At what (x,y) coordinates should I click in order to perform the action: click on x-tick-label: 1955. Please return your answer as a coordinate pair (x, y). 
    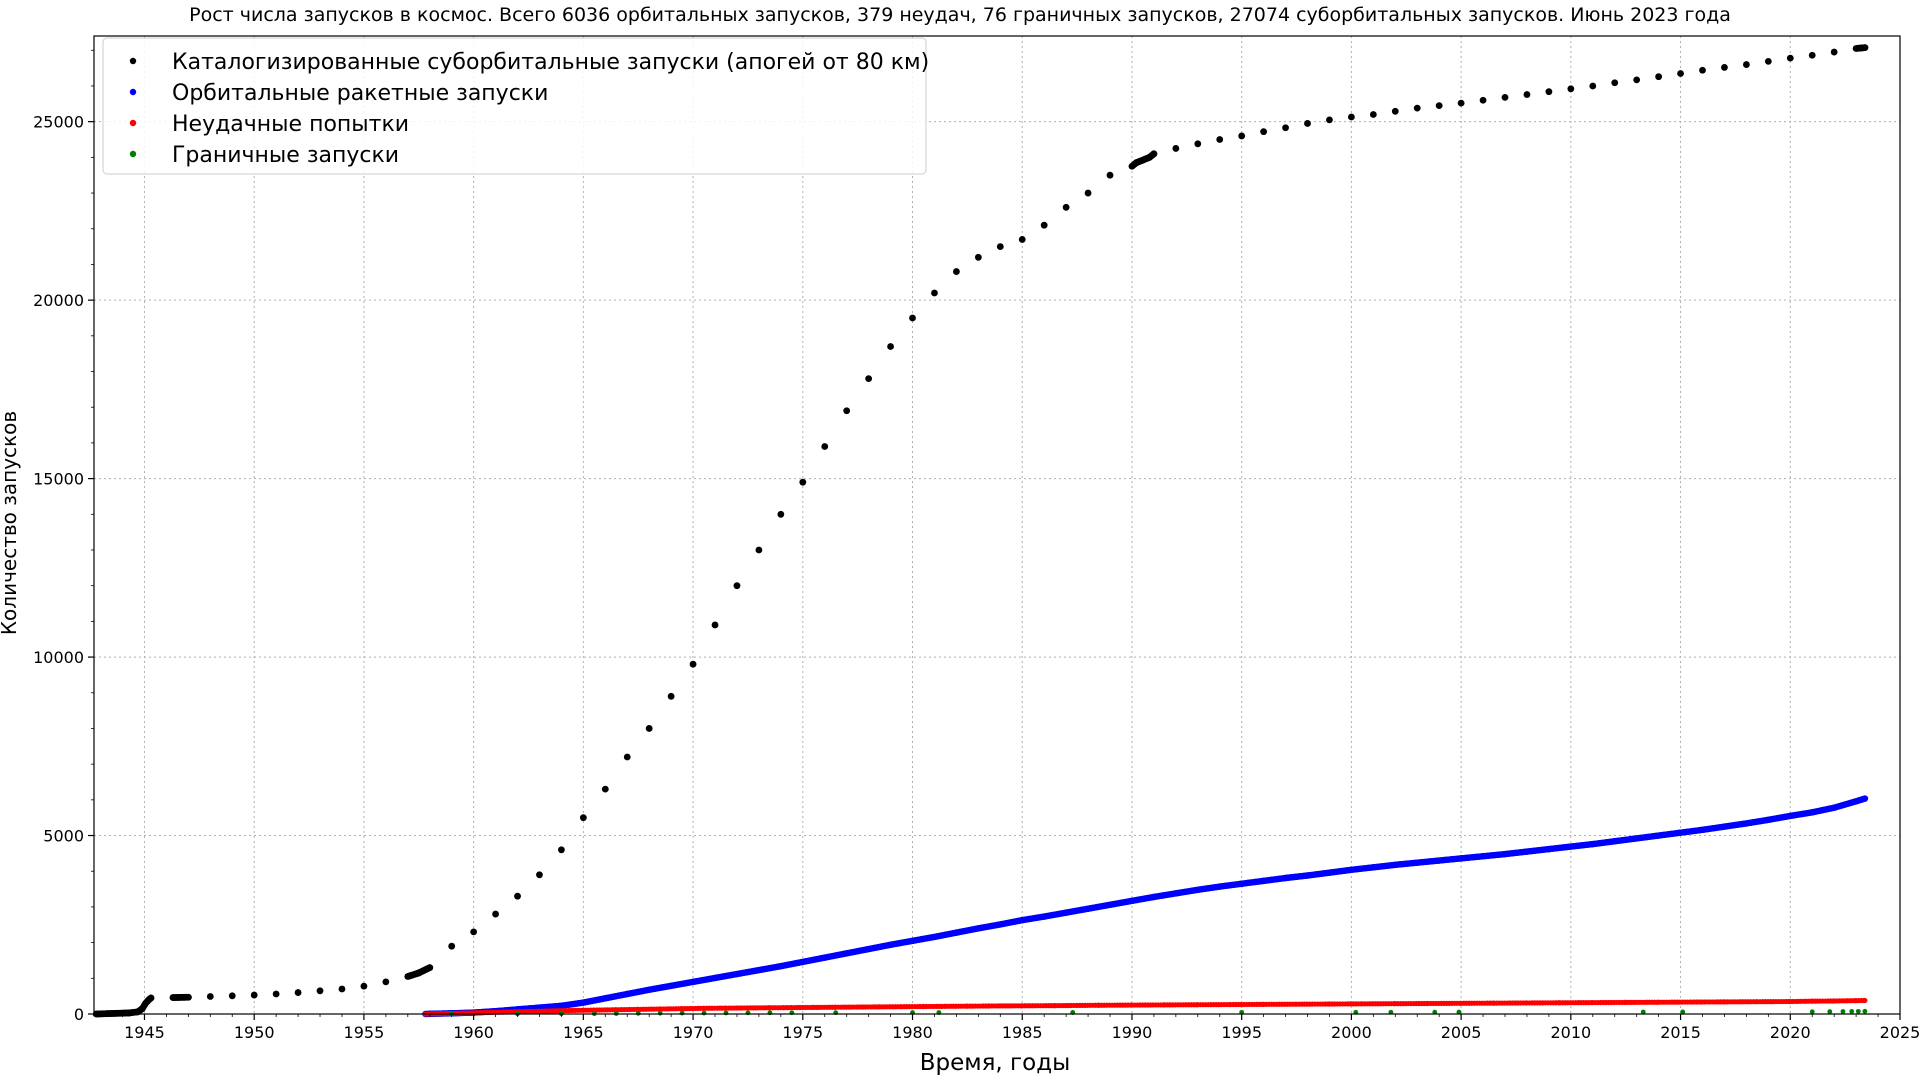
    Looking at the image, I should click on (364, 1032).